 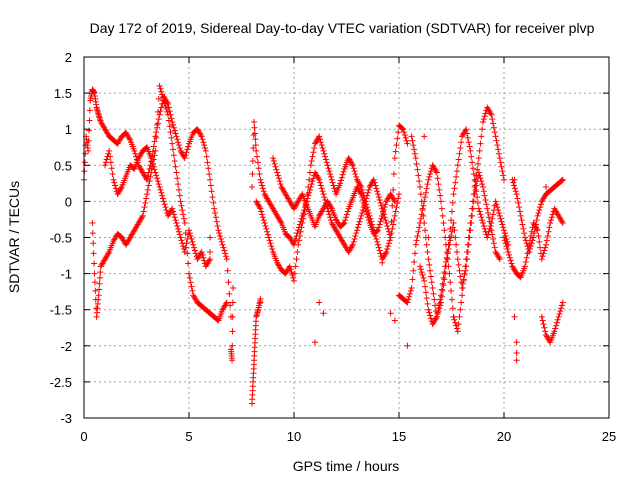 What do you see at coordinates (537, 215) in the screenshot?
I see `series-track-k` at bounding box center [537, 215].